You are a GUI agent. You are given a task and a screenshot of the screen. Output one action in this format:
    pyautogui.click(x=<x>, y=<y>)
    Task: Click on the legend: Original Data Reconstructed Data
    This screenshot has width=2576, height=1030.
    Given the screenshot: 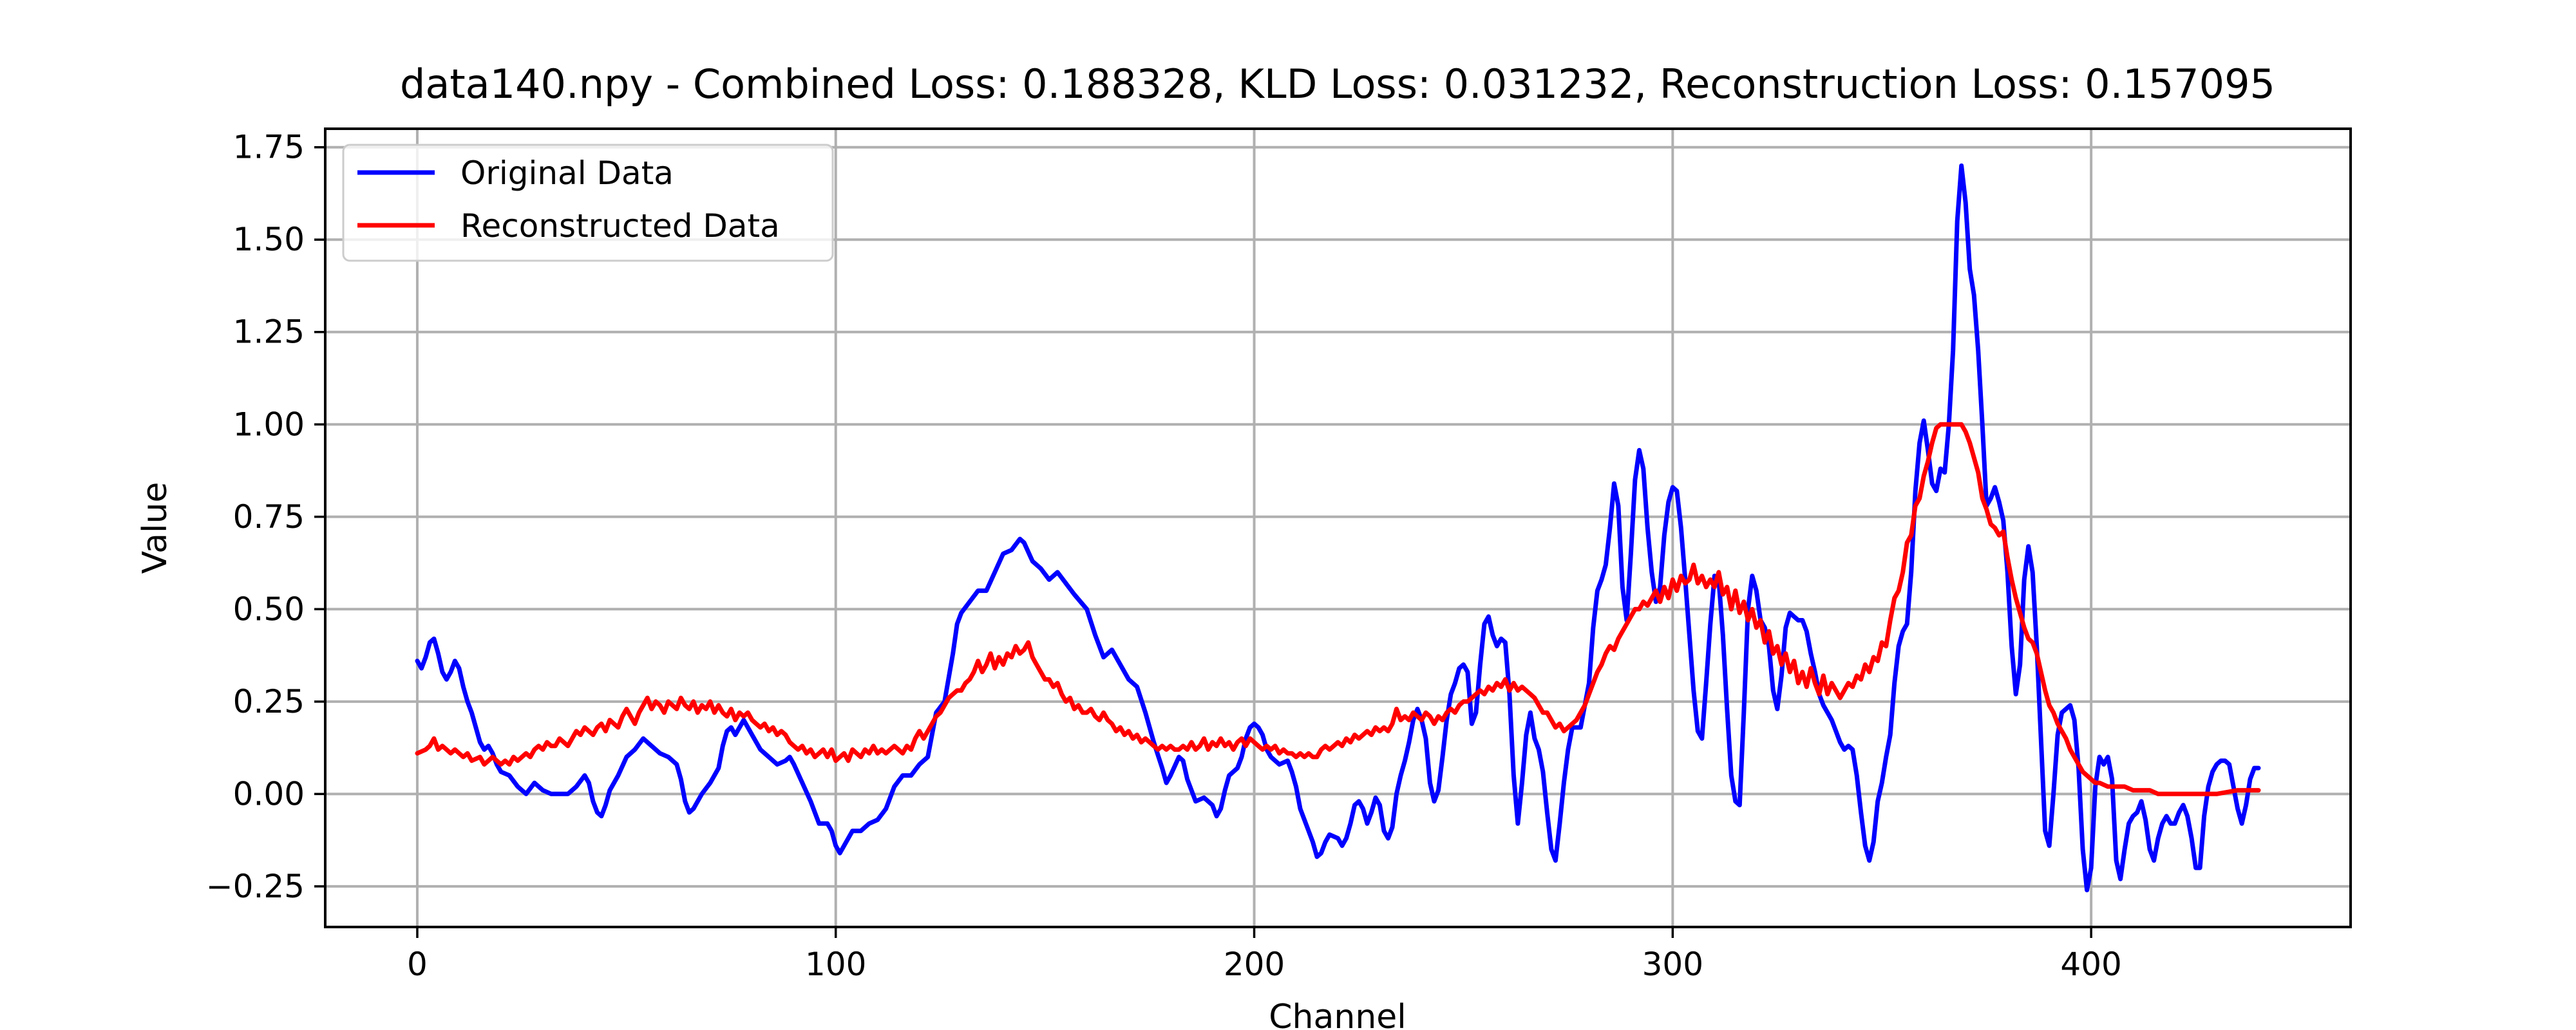 What is the action you would take?
    pyautogui.click(x=588, y=203)
    